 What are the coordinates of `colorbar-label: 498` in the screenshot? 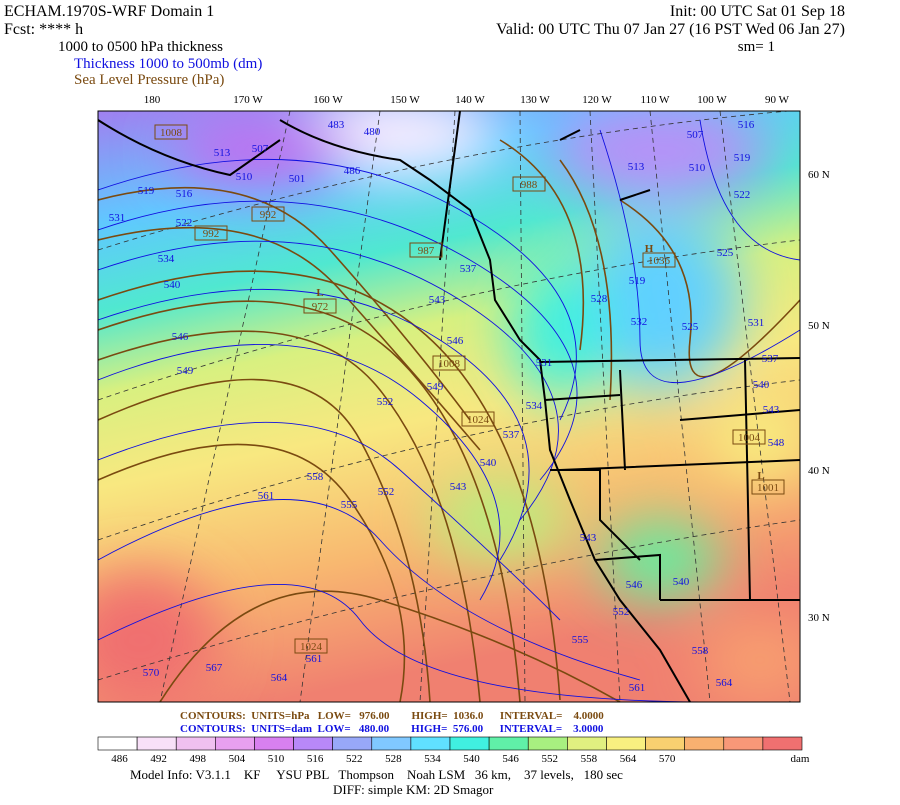 It's located at (198, 759).